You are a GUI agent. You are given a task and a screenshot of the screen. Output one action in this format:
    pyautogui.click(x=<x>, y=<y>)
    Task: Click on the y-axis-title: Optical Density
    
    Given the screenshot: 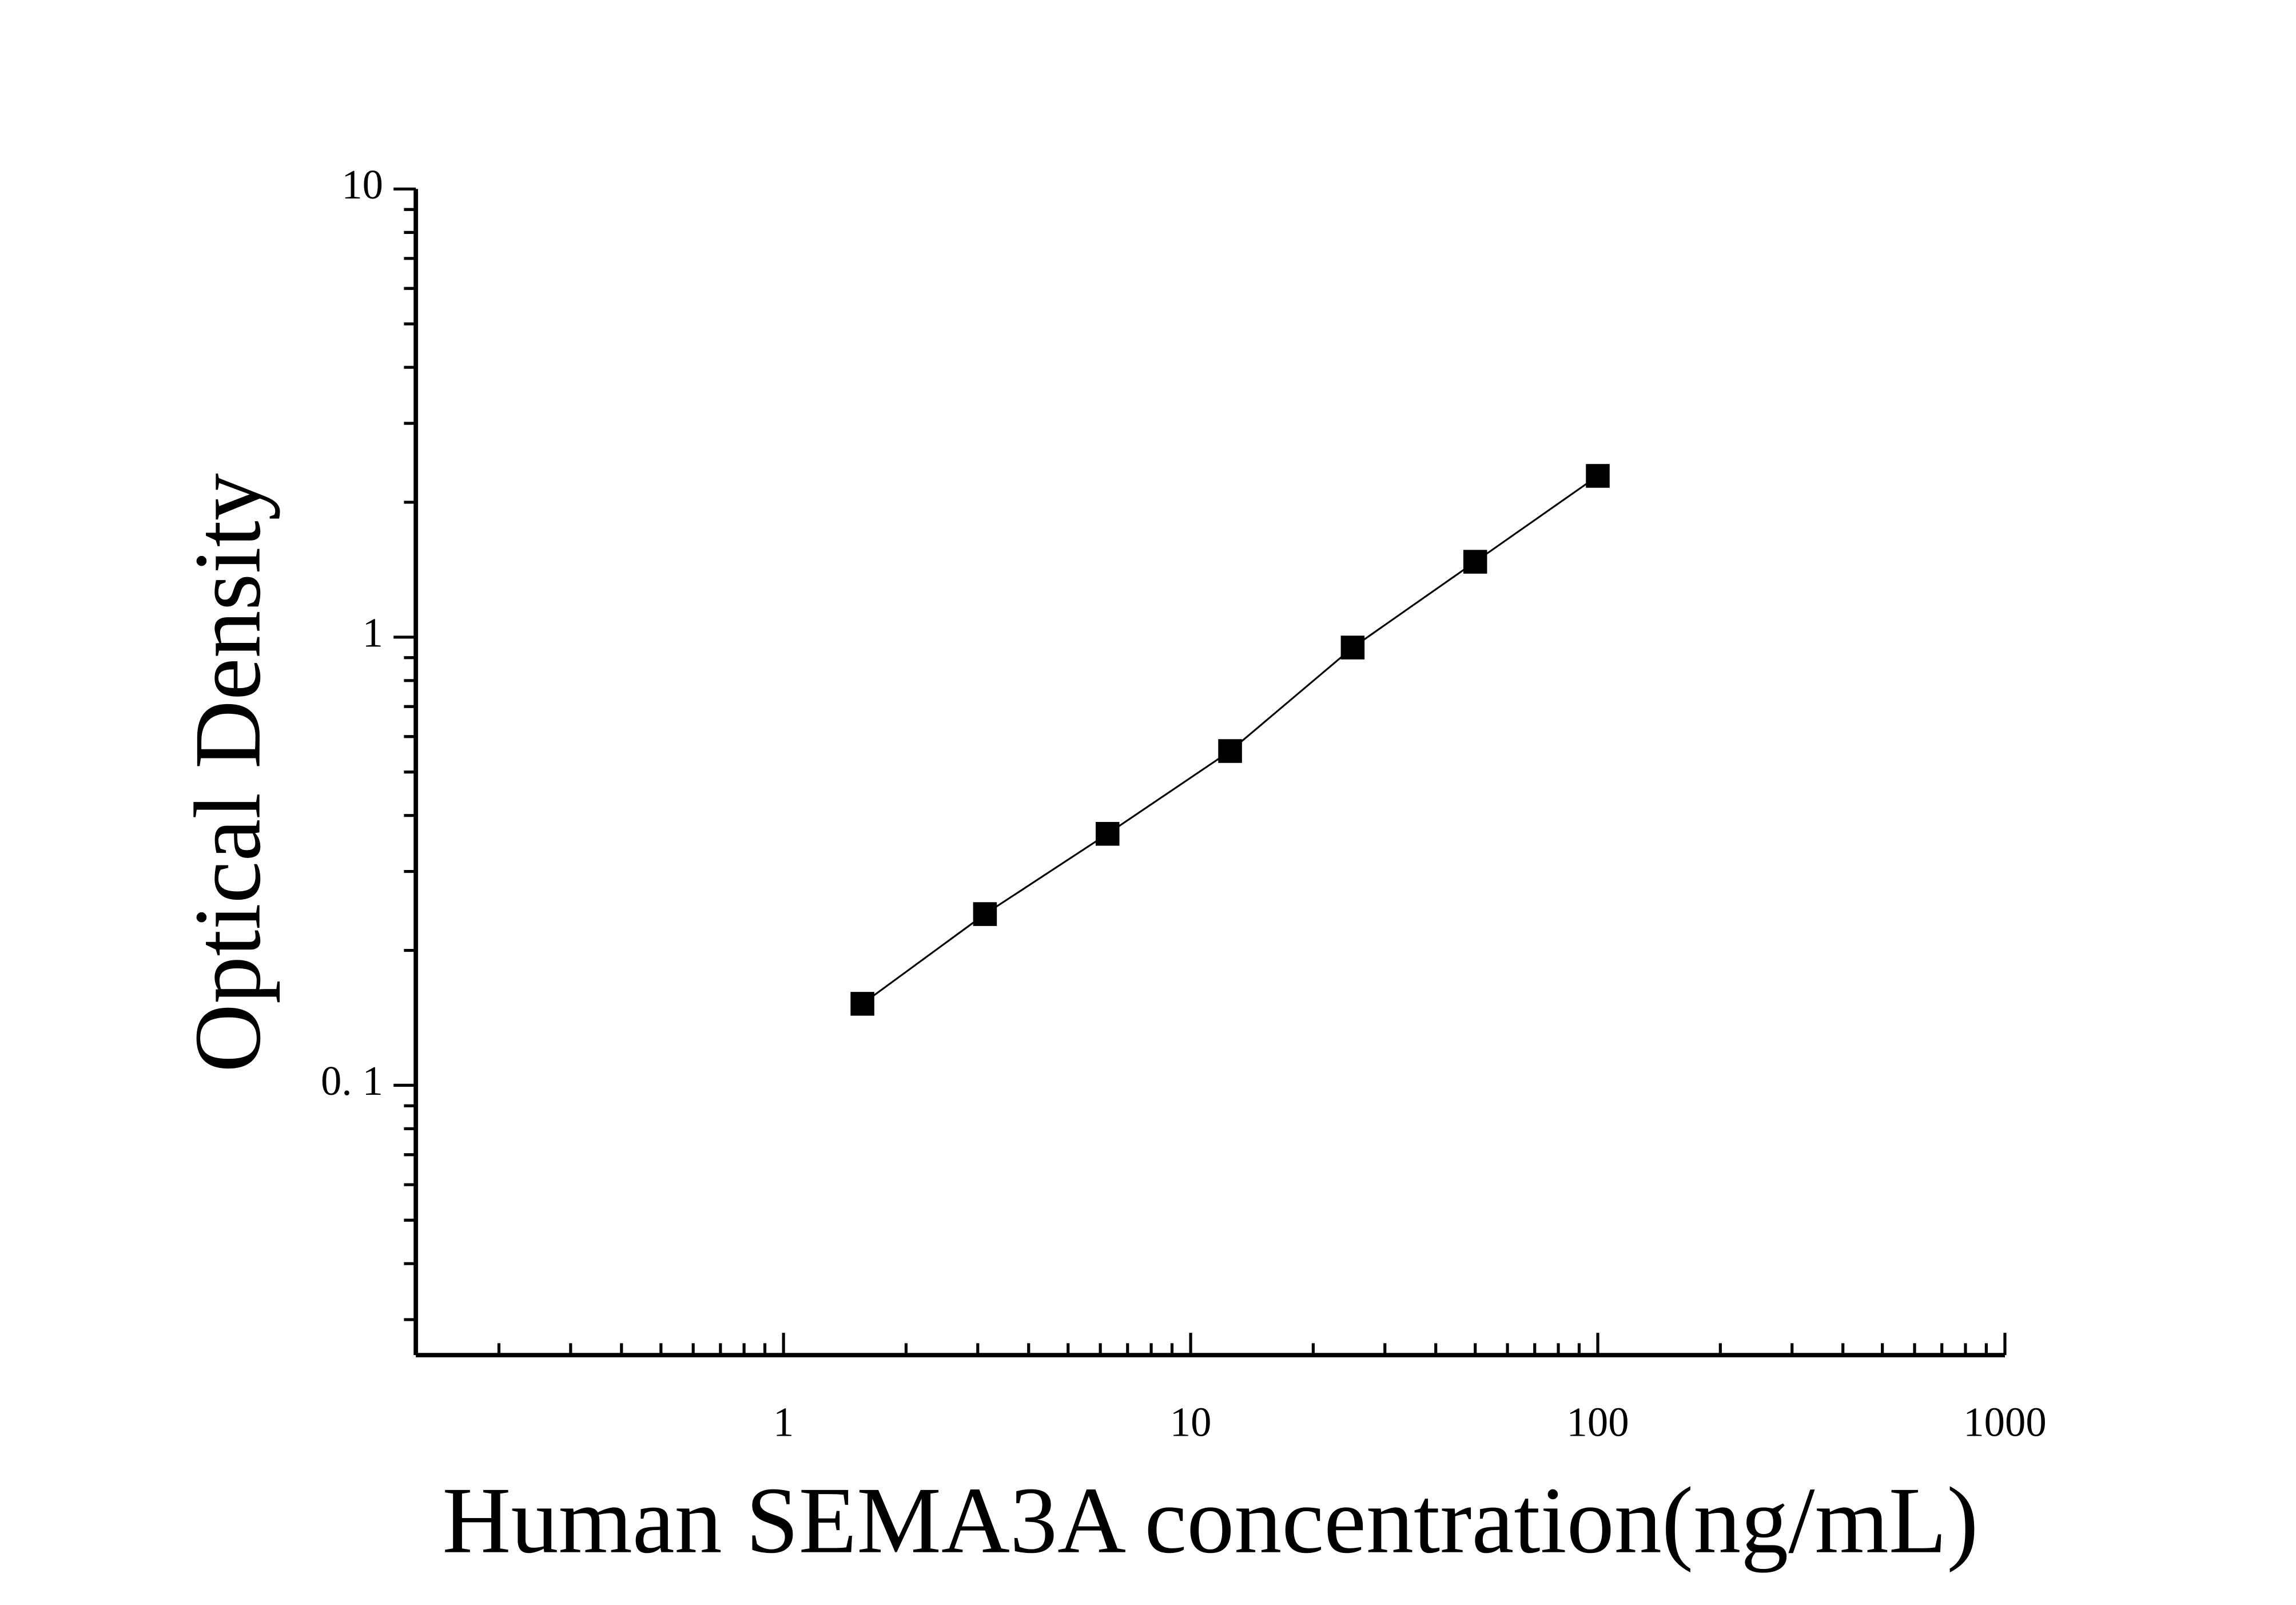 What is the action you would take?
    pyautogui.click(x=227, y=772)
    